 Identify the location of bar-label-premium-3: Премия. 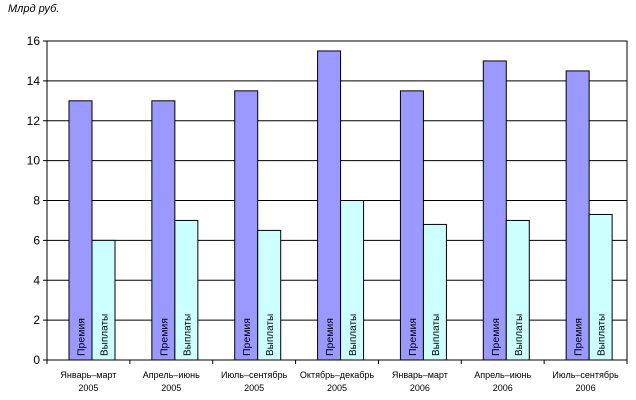
(330, 337).